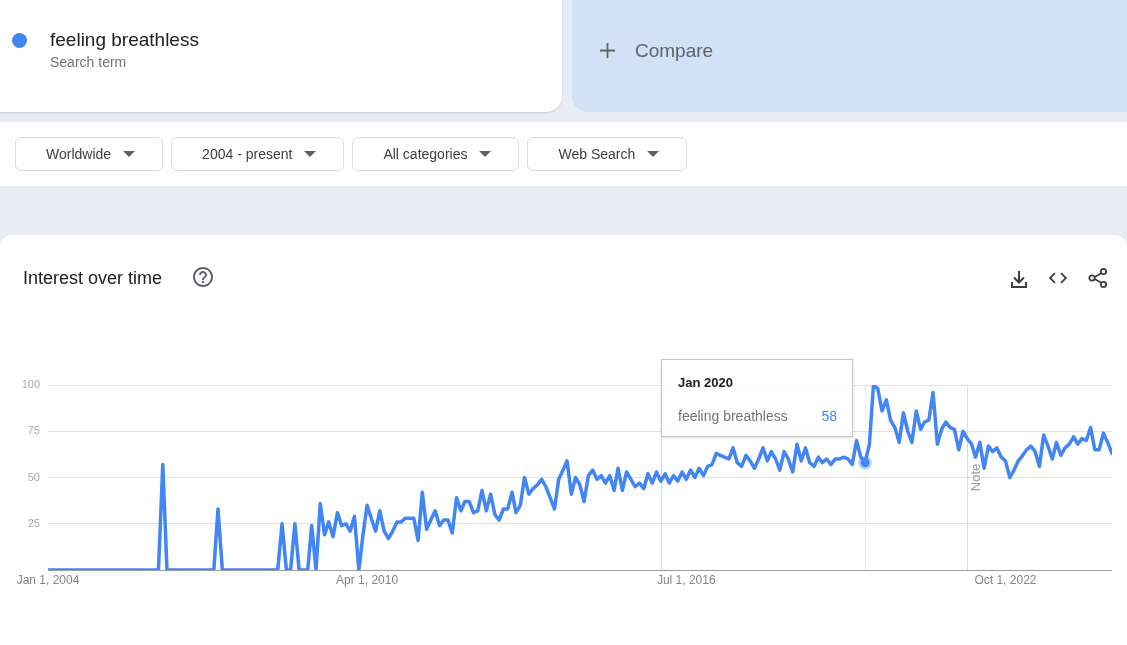 This screenshot has width=1127, height=645. What do you see at coordinates (367, 579) in the screenshot?
I see `x-tick-label: Apr 1, 2010` at bounding box center [367, 579].